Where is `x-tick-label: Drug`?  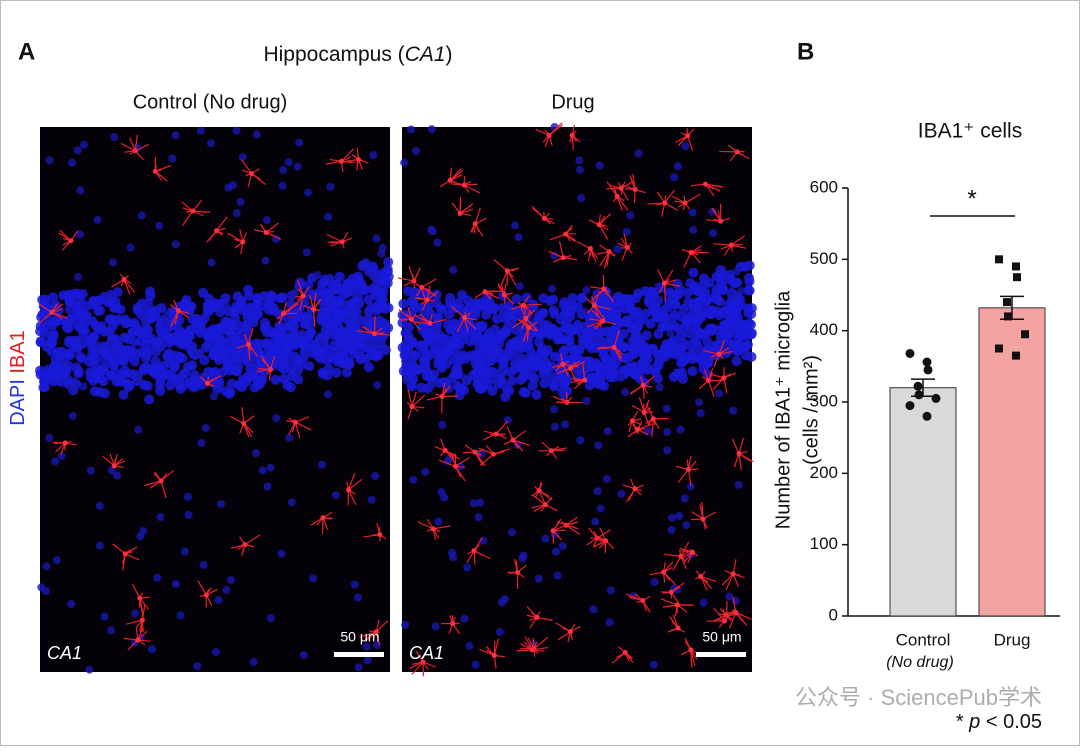 x-tick-label: Drug is located at coordinates (1012, 639).